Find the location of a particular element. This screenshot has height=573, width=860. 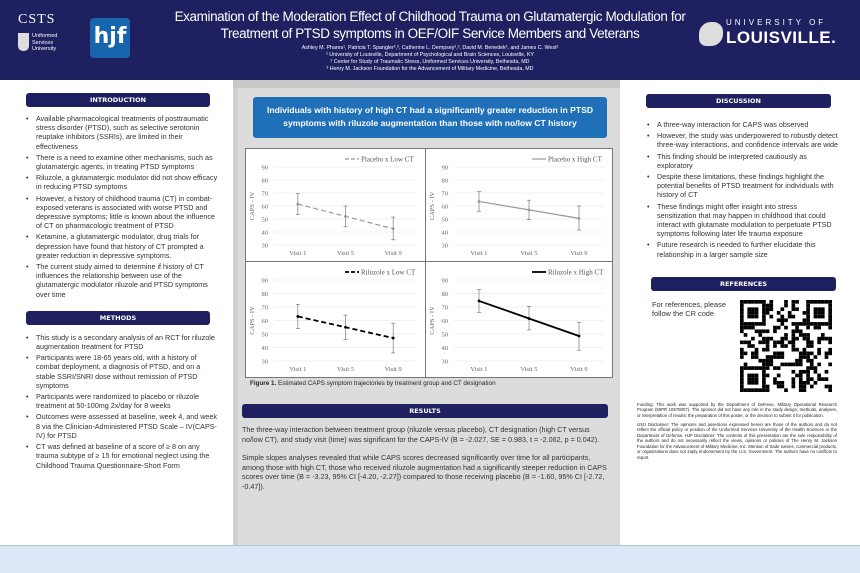

y-tick-label: 30 is located at coordinates (265, 362).